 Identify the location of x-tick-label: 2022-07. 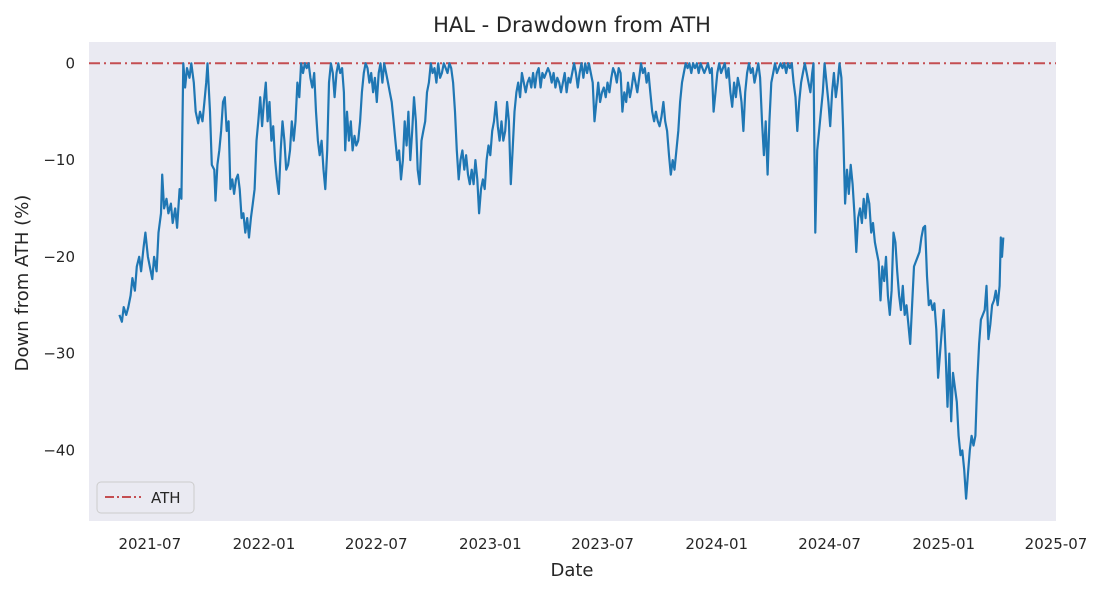
(376, 544).